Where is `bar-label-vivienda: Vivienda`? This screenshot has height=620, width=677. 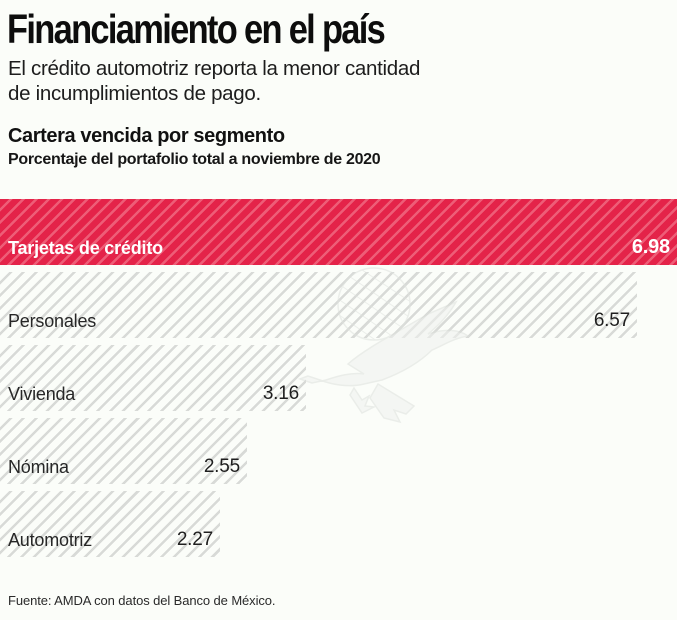 bar-label-vivienda: Vivienda is located at coordinates (42, 394).